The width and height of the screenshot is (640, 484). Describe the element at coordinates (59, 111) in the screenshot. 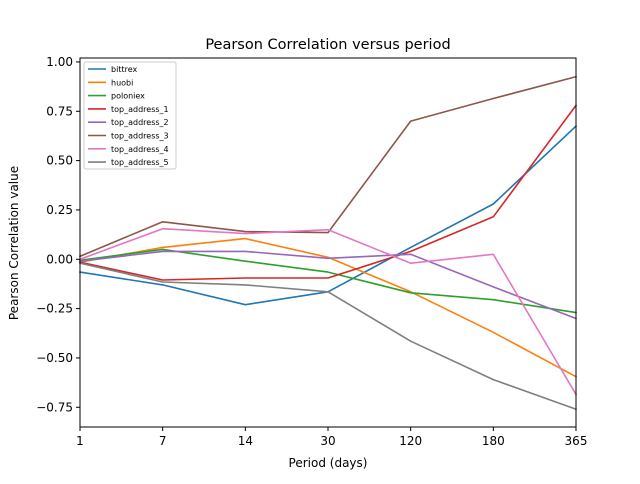

I see `y-tick-label: 0.75` at that location.